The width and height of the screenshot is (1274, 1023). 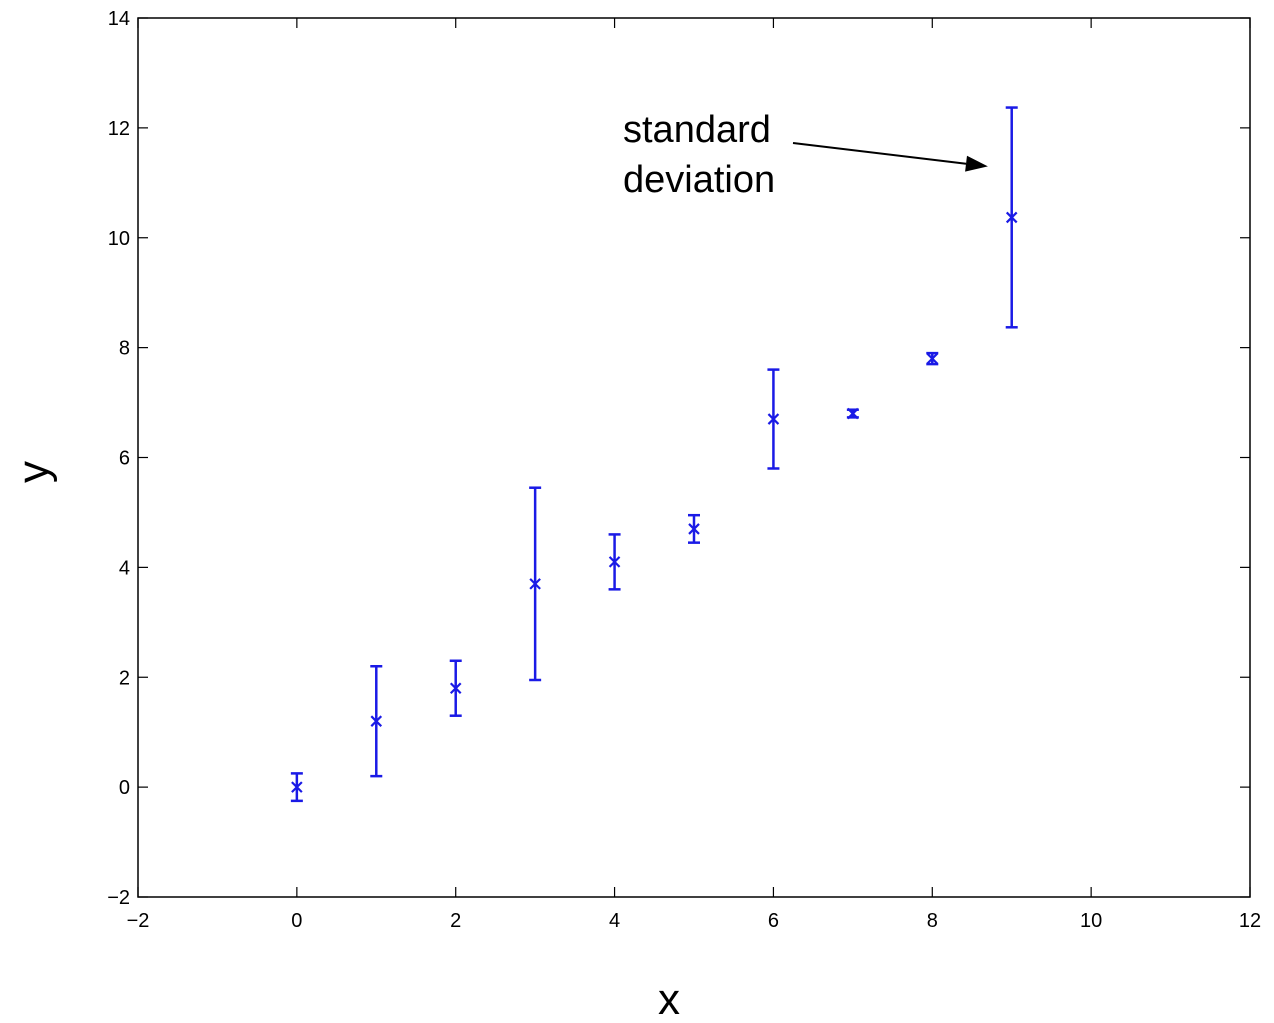 I want to click on y-tick-labels: −2 0 2 4 6 8 10 12 14, so click(x=118, y=458).